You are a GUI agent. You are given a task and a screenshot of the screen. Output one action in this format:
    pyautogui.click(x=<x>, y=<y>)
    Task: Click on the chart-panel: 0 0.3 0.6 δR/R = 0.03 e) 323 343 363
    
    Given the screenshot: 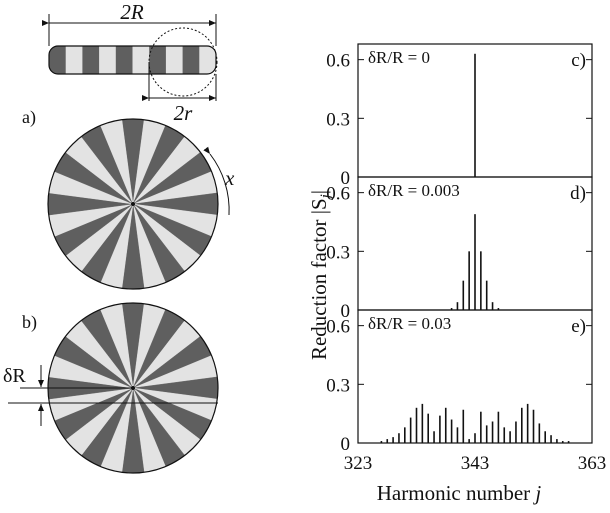 What is the action you would take?
    pyautogui.click(x=466, y=391)
    